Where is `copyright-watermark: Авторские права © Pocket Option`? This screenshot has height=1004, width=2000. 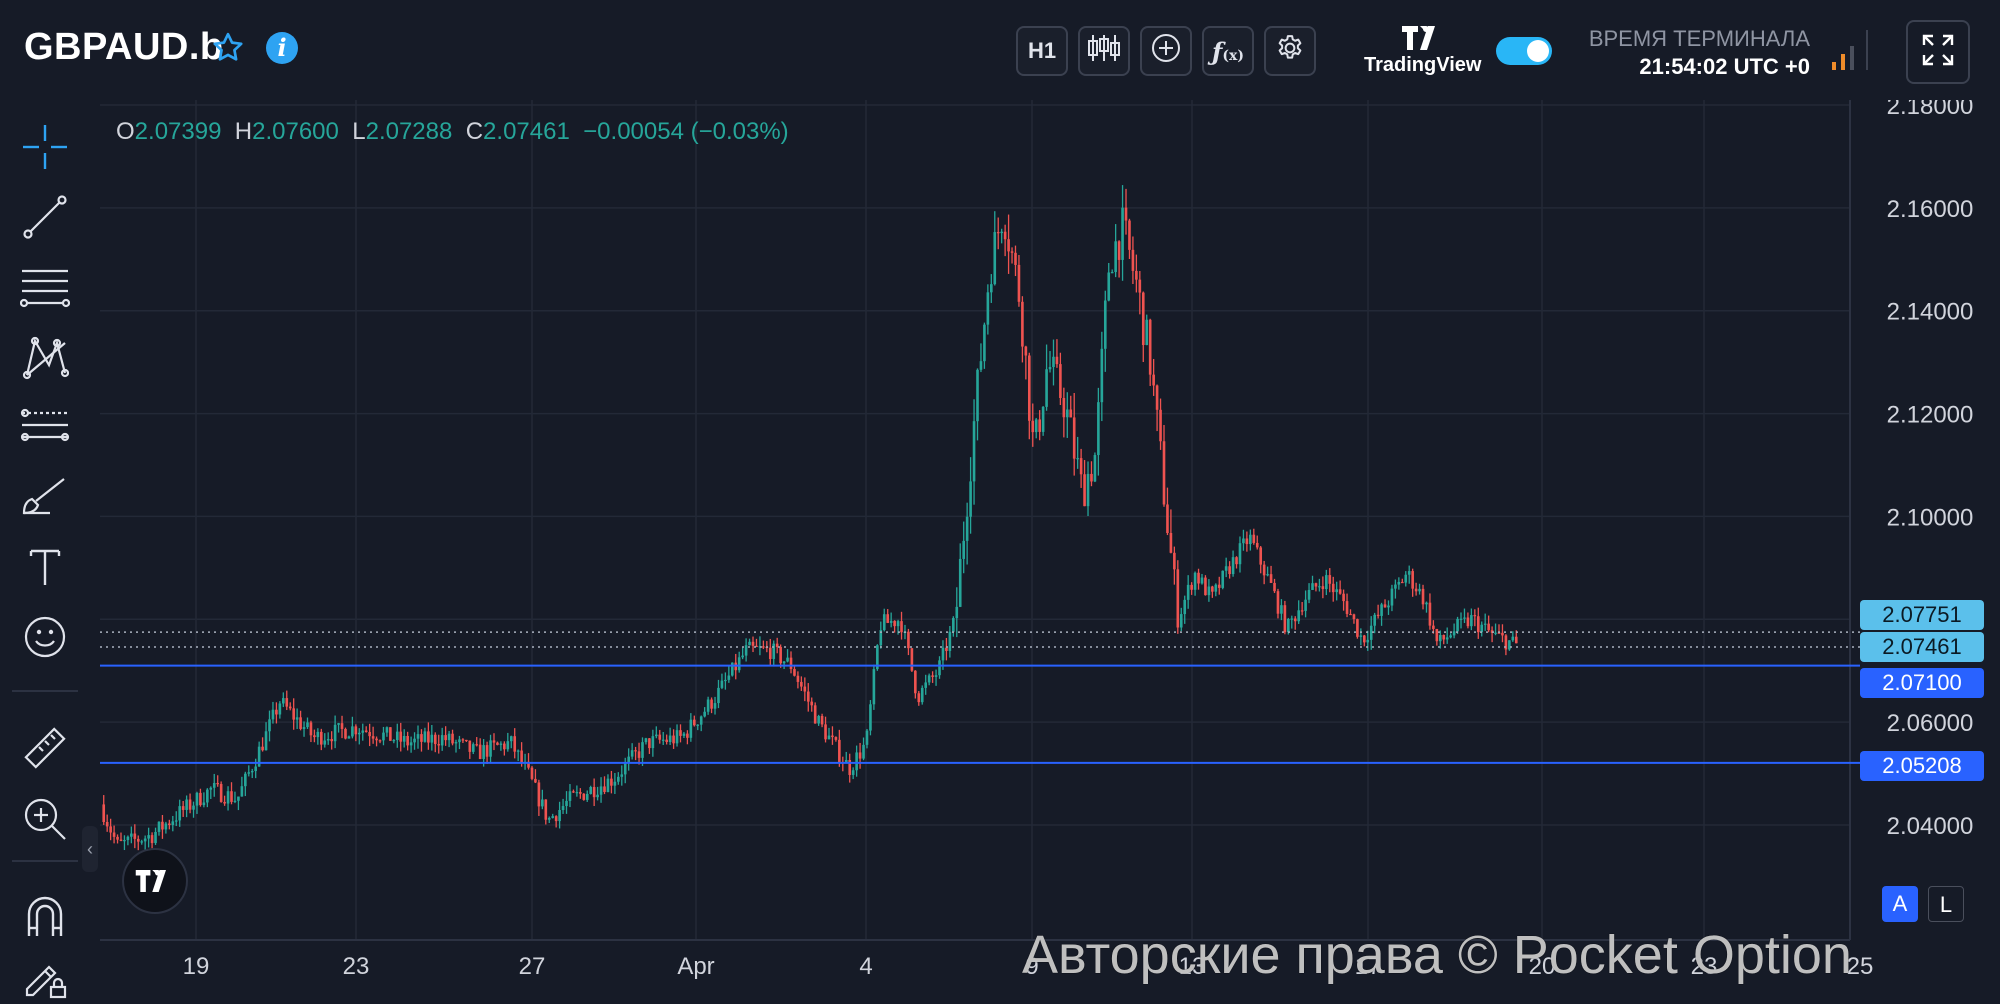 copyright-watermark: Авторские права © Pocket Option is located at coordinates (1437, 955).